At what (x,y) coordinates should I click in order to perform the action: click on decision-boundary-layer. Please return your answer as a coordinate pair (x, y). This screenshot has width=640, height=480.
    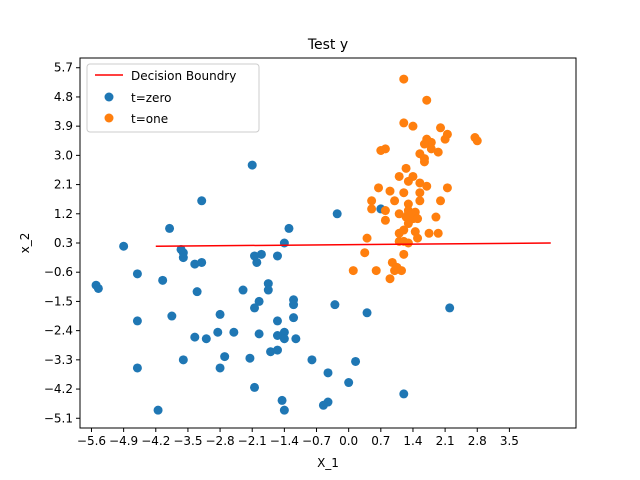
    Looking at the image, I should click on (353, 244).